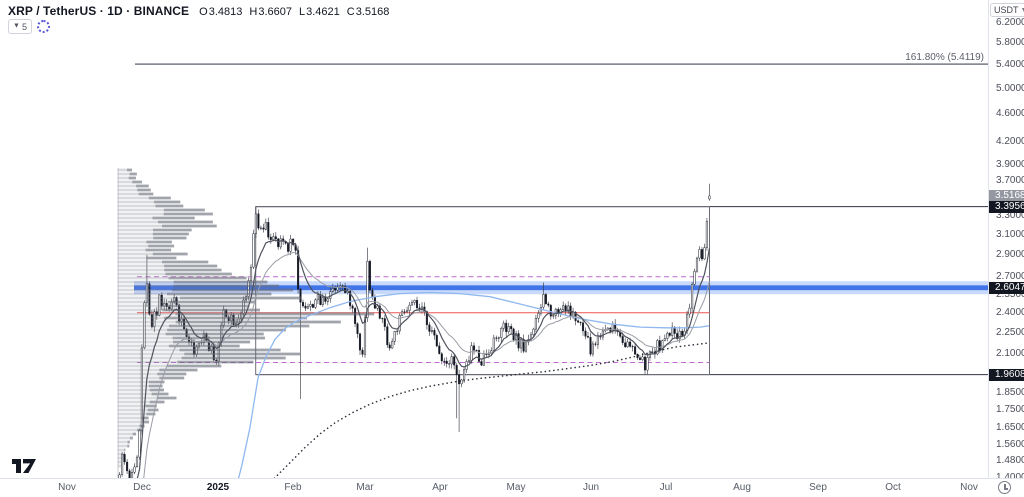  I want to click on time-tick-label: Sep, so click(818, 487).